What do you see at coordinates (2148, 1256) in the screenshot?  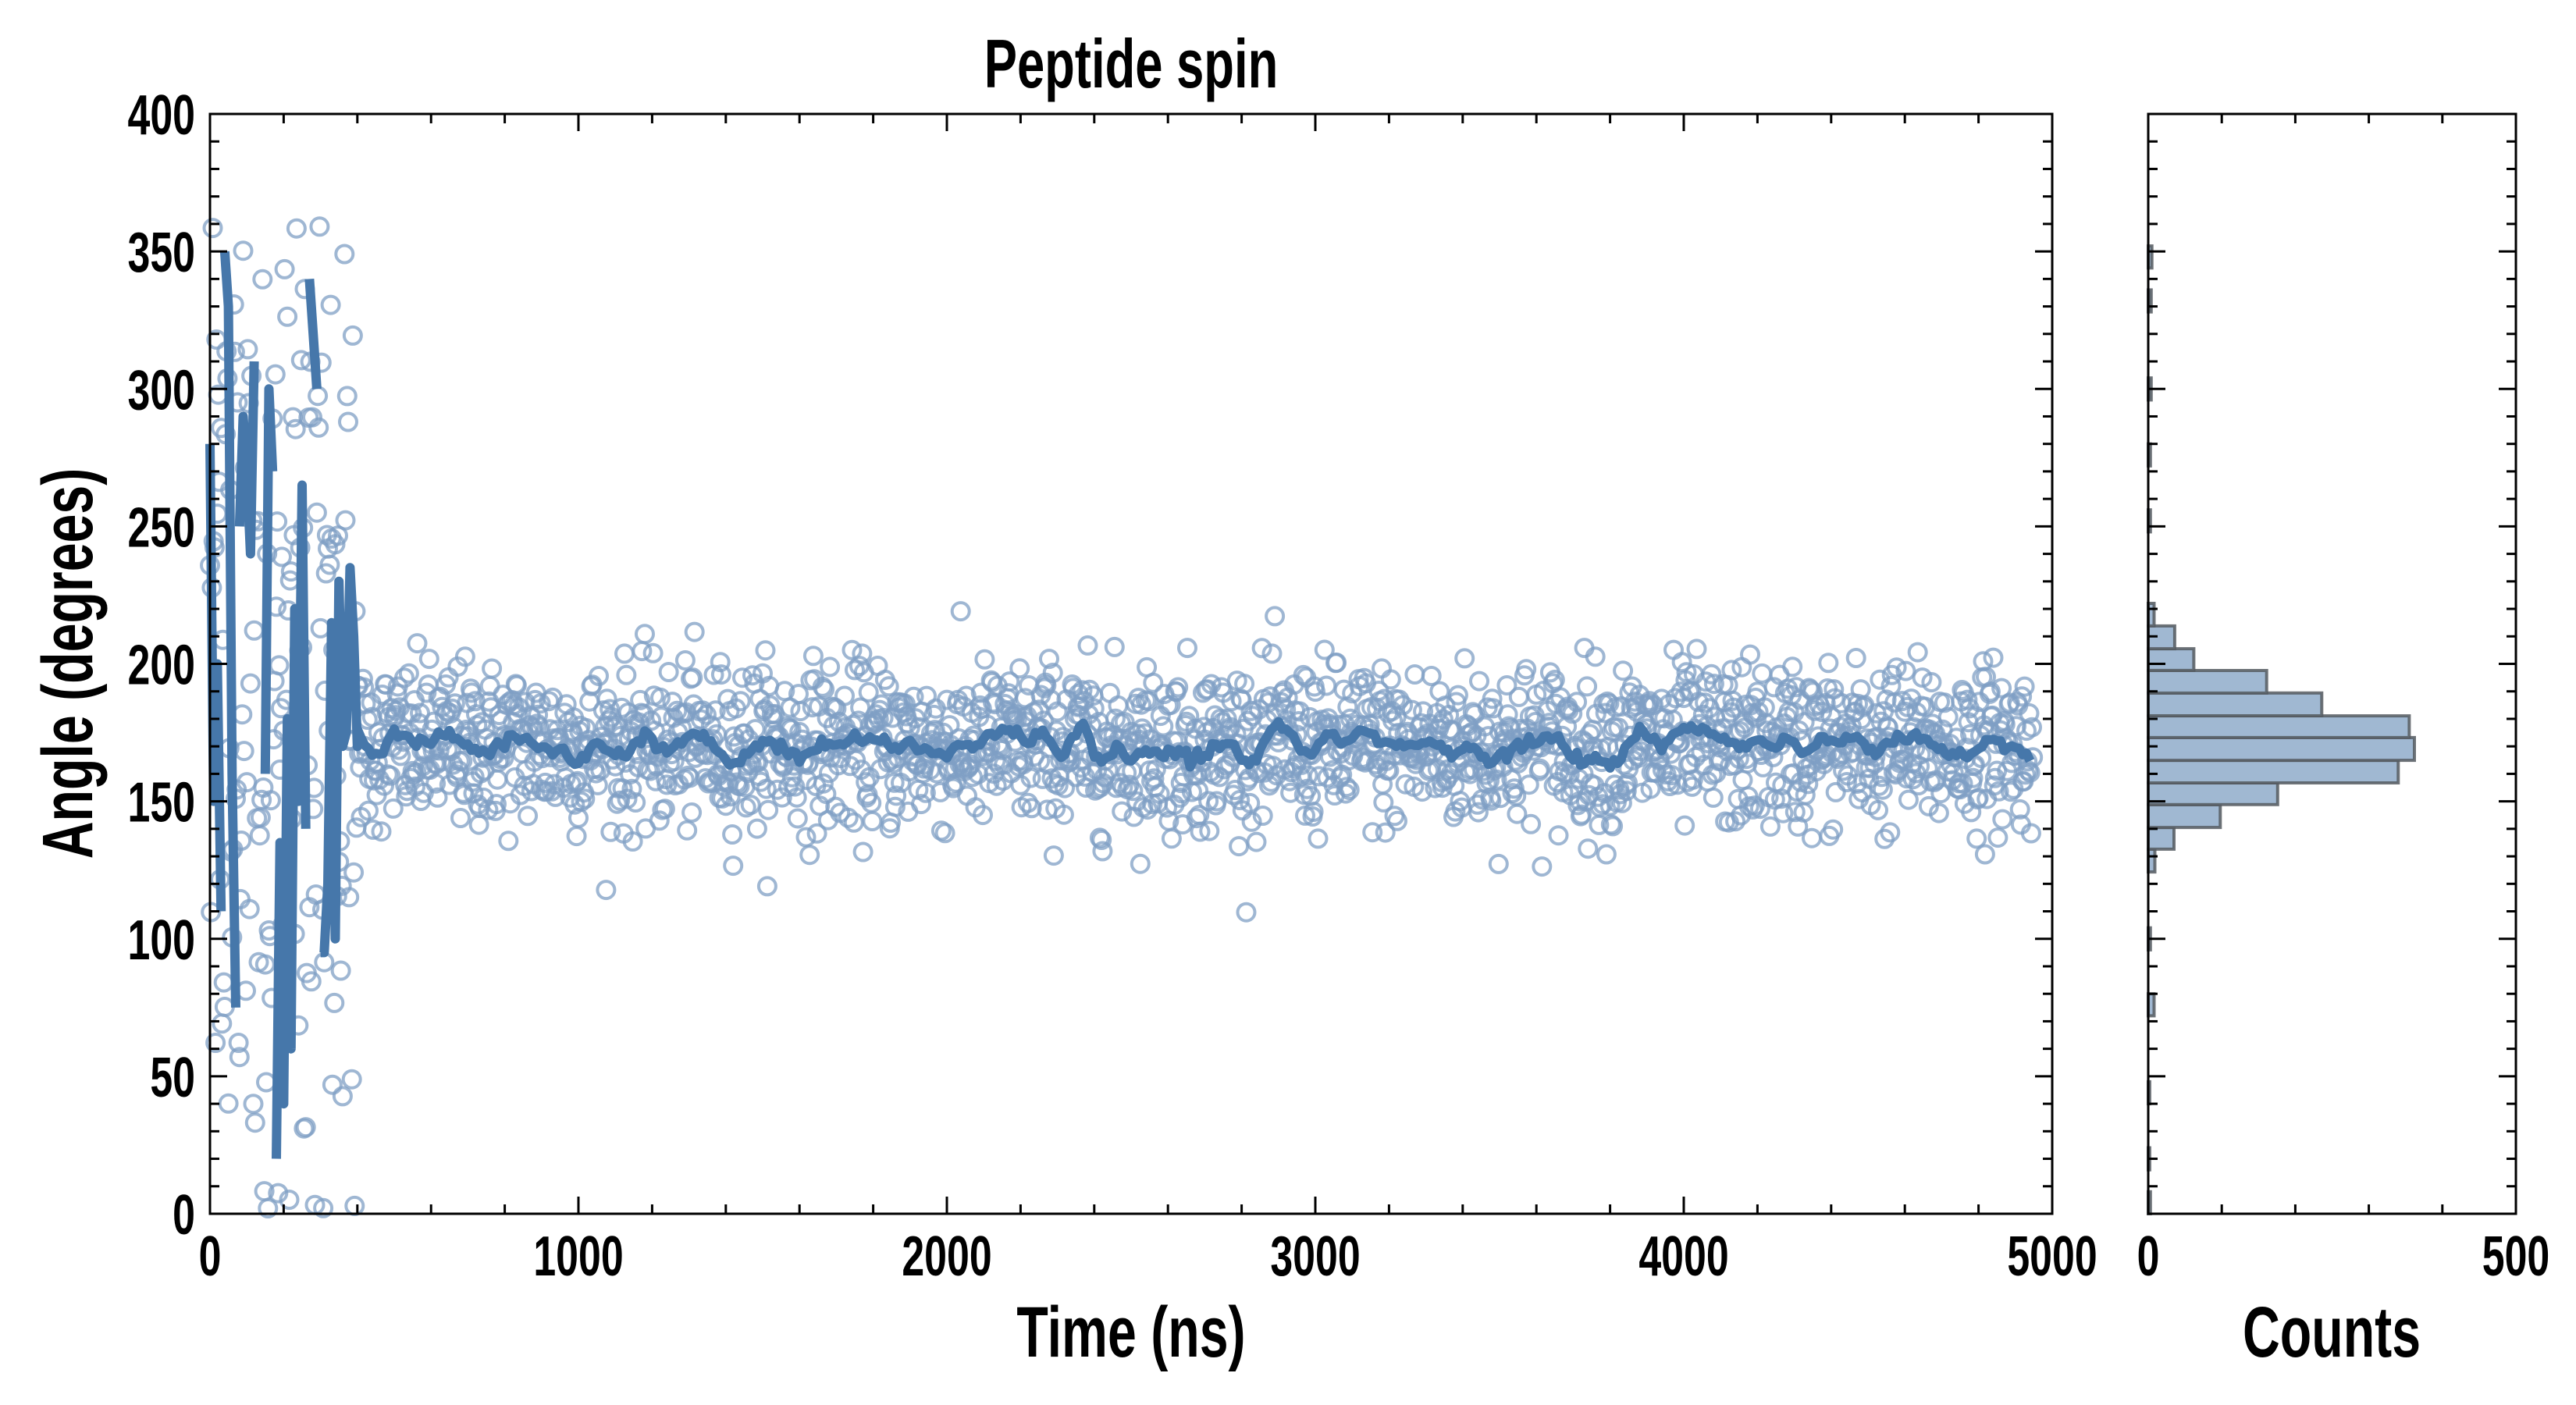 I see `hist-x-tick-label: 0` at bounding box center [2148, 1256].